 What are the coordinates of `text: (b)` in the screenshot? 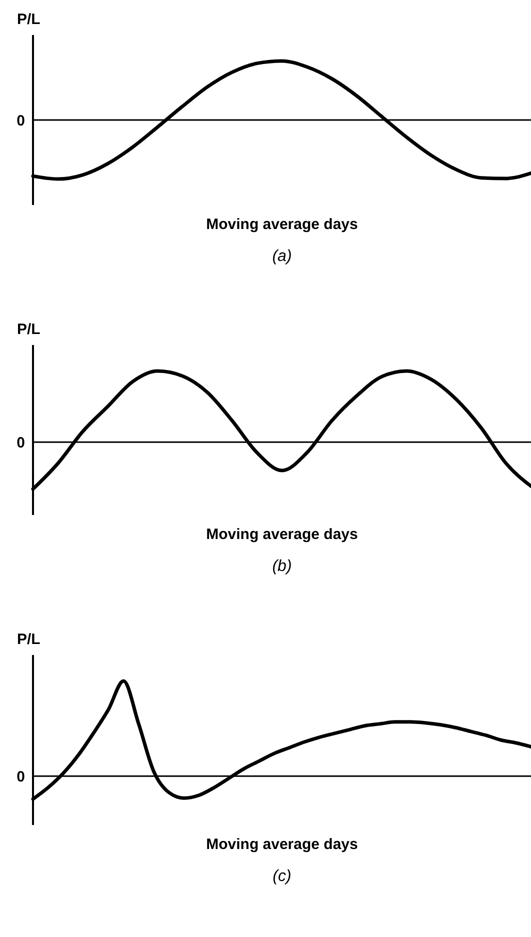 It's located at (282, 566).